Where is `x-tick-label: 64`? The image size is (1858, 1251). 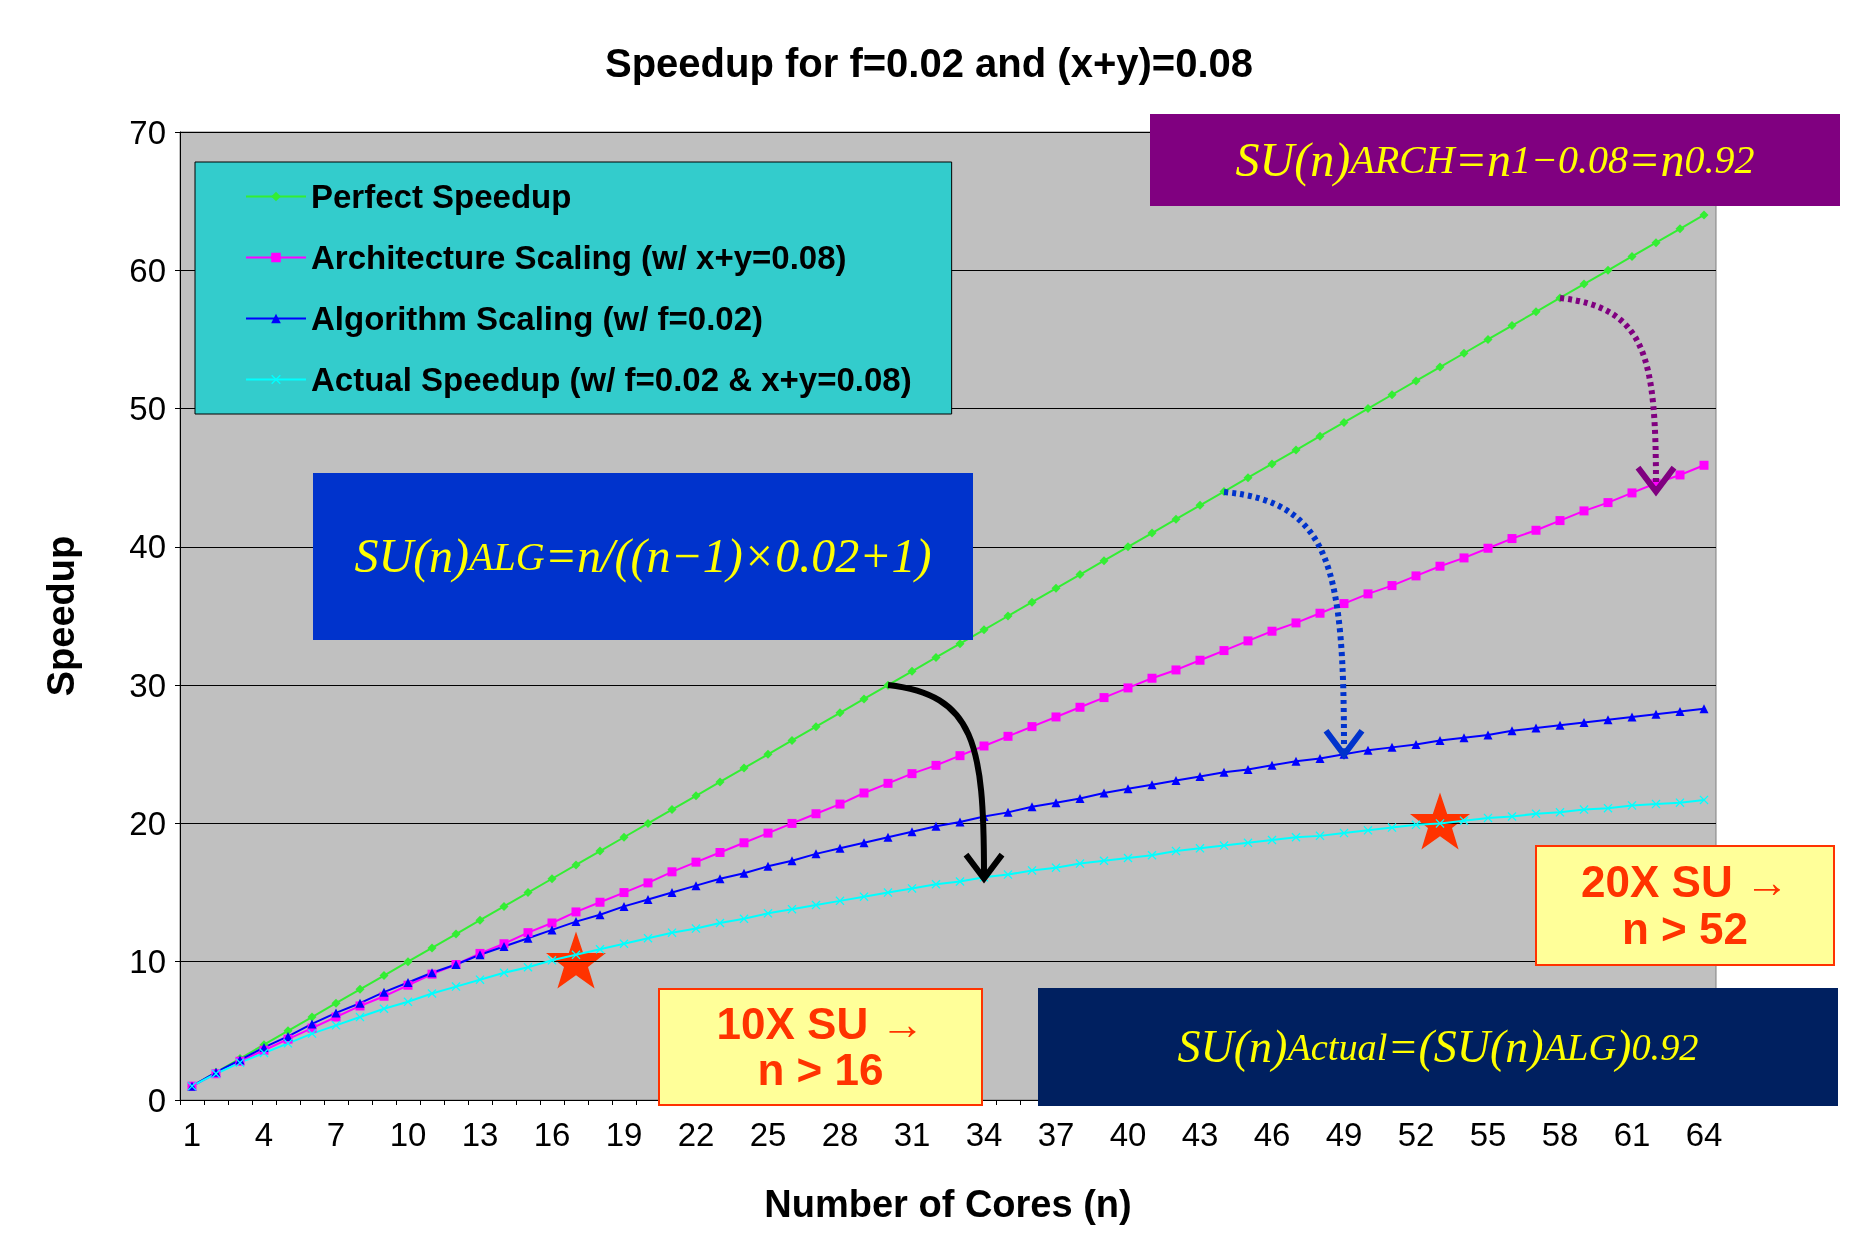
x-tick-label: 64 is located at coordinates (1704, 1134).